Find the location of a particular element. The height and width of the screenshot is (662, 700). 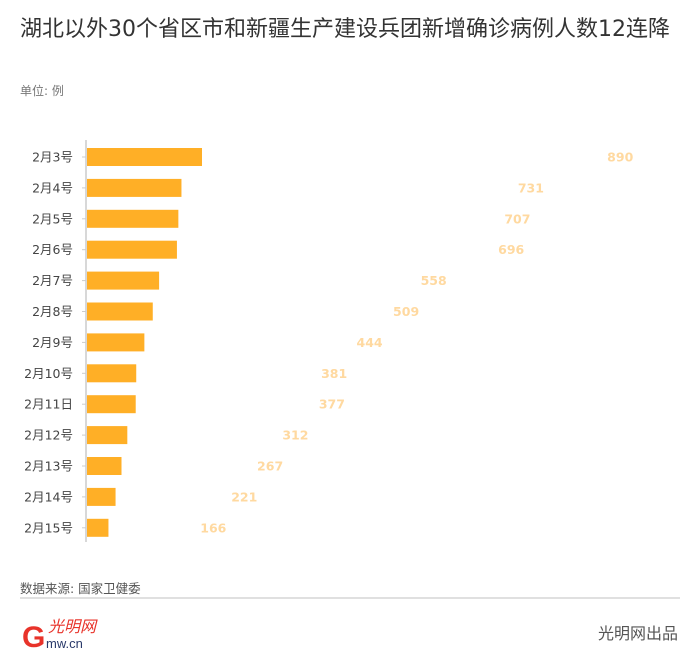

category-label: 2月3号 is located at coordinates (52, 157).